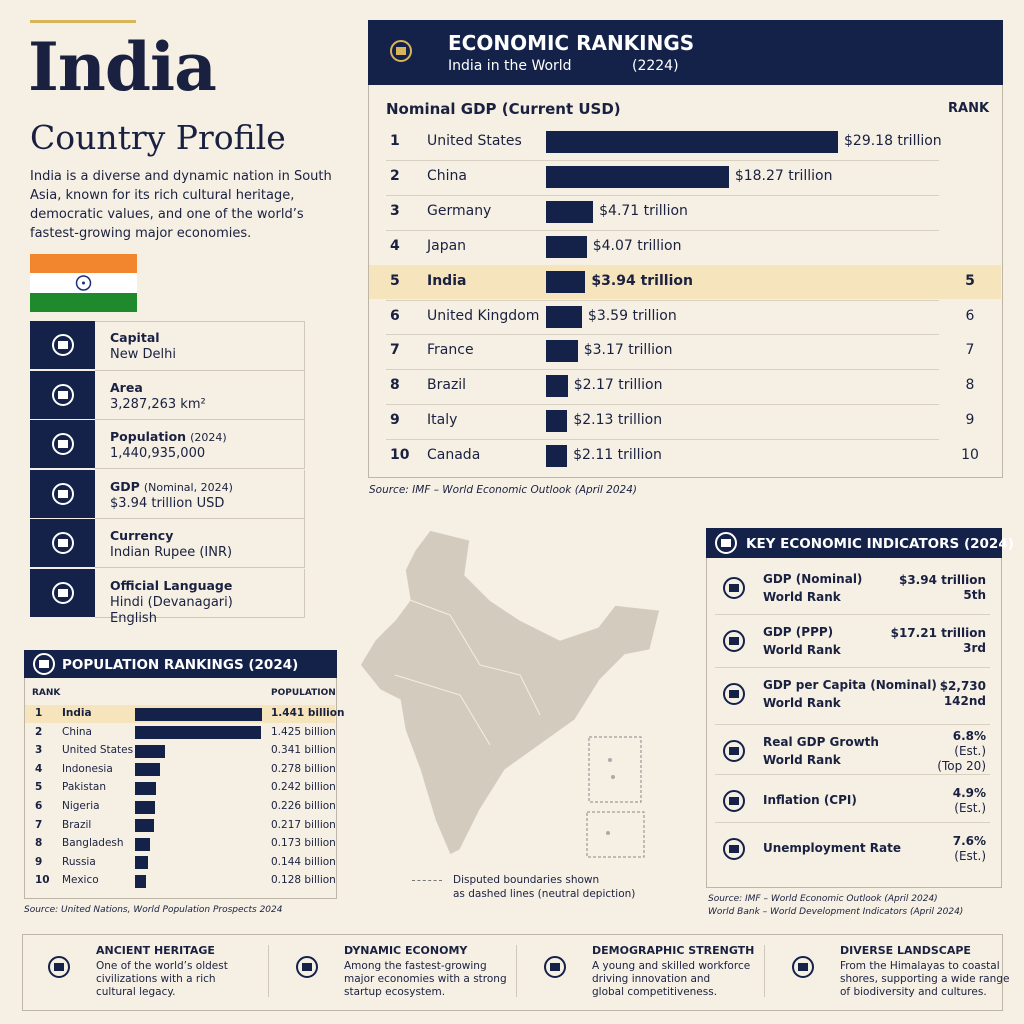  What do you see at coordinates (962, 686) in the screenshot?
I see `indicator-value: $2,730` at bounding box center [962, 686].